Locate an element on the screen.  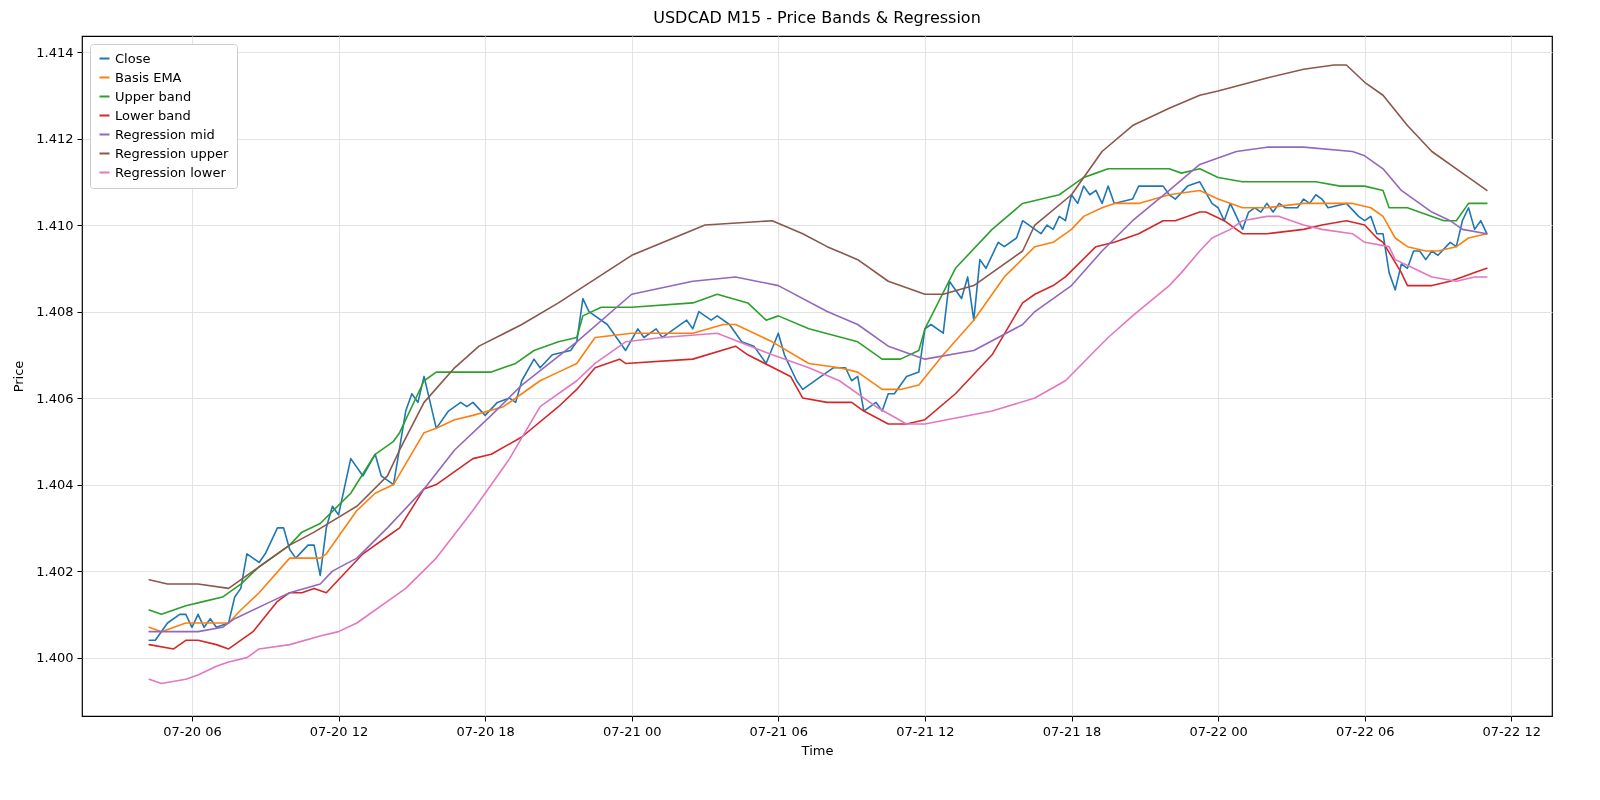
x-tick-label: 07-20 12 is located at coordinates (339, 731).